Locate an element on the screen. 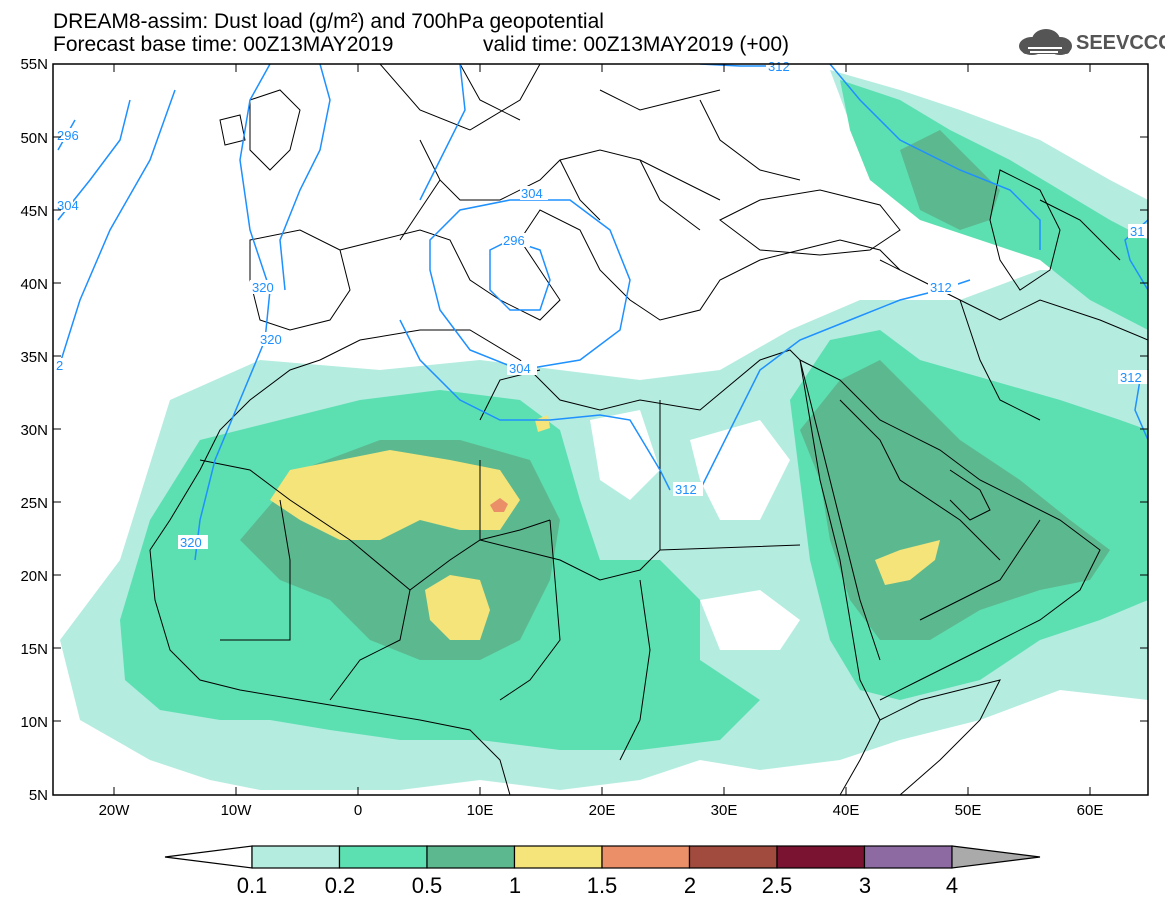  lon-label: 20E is located at coordinates (602, 810).